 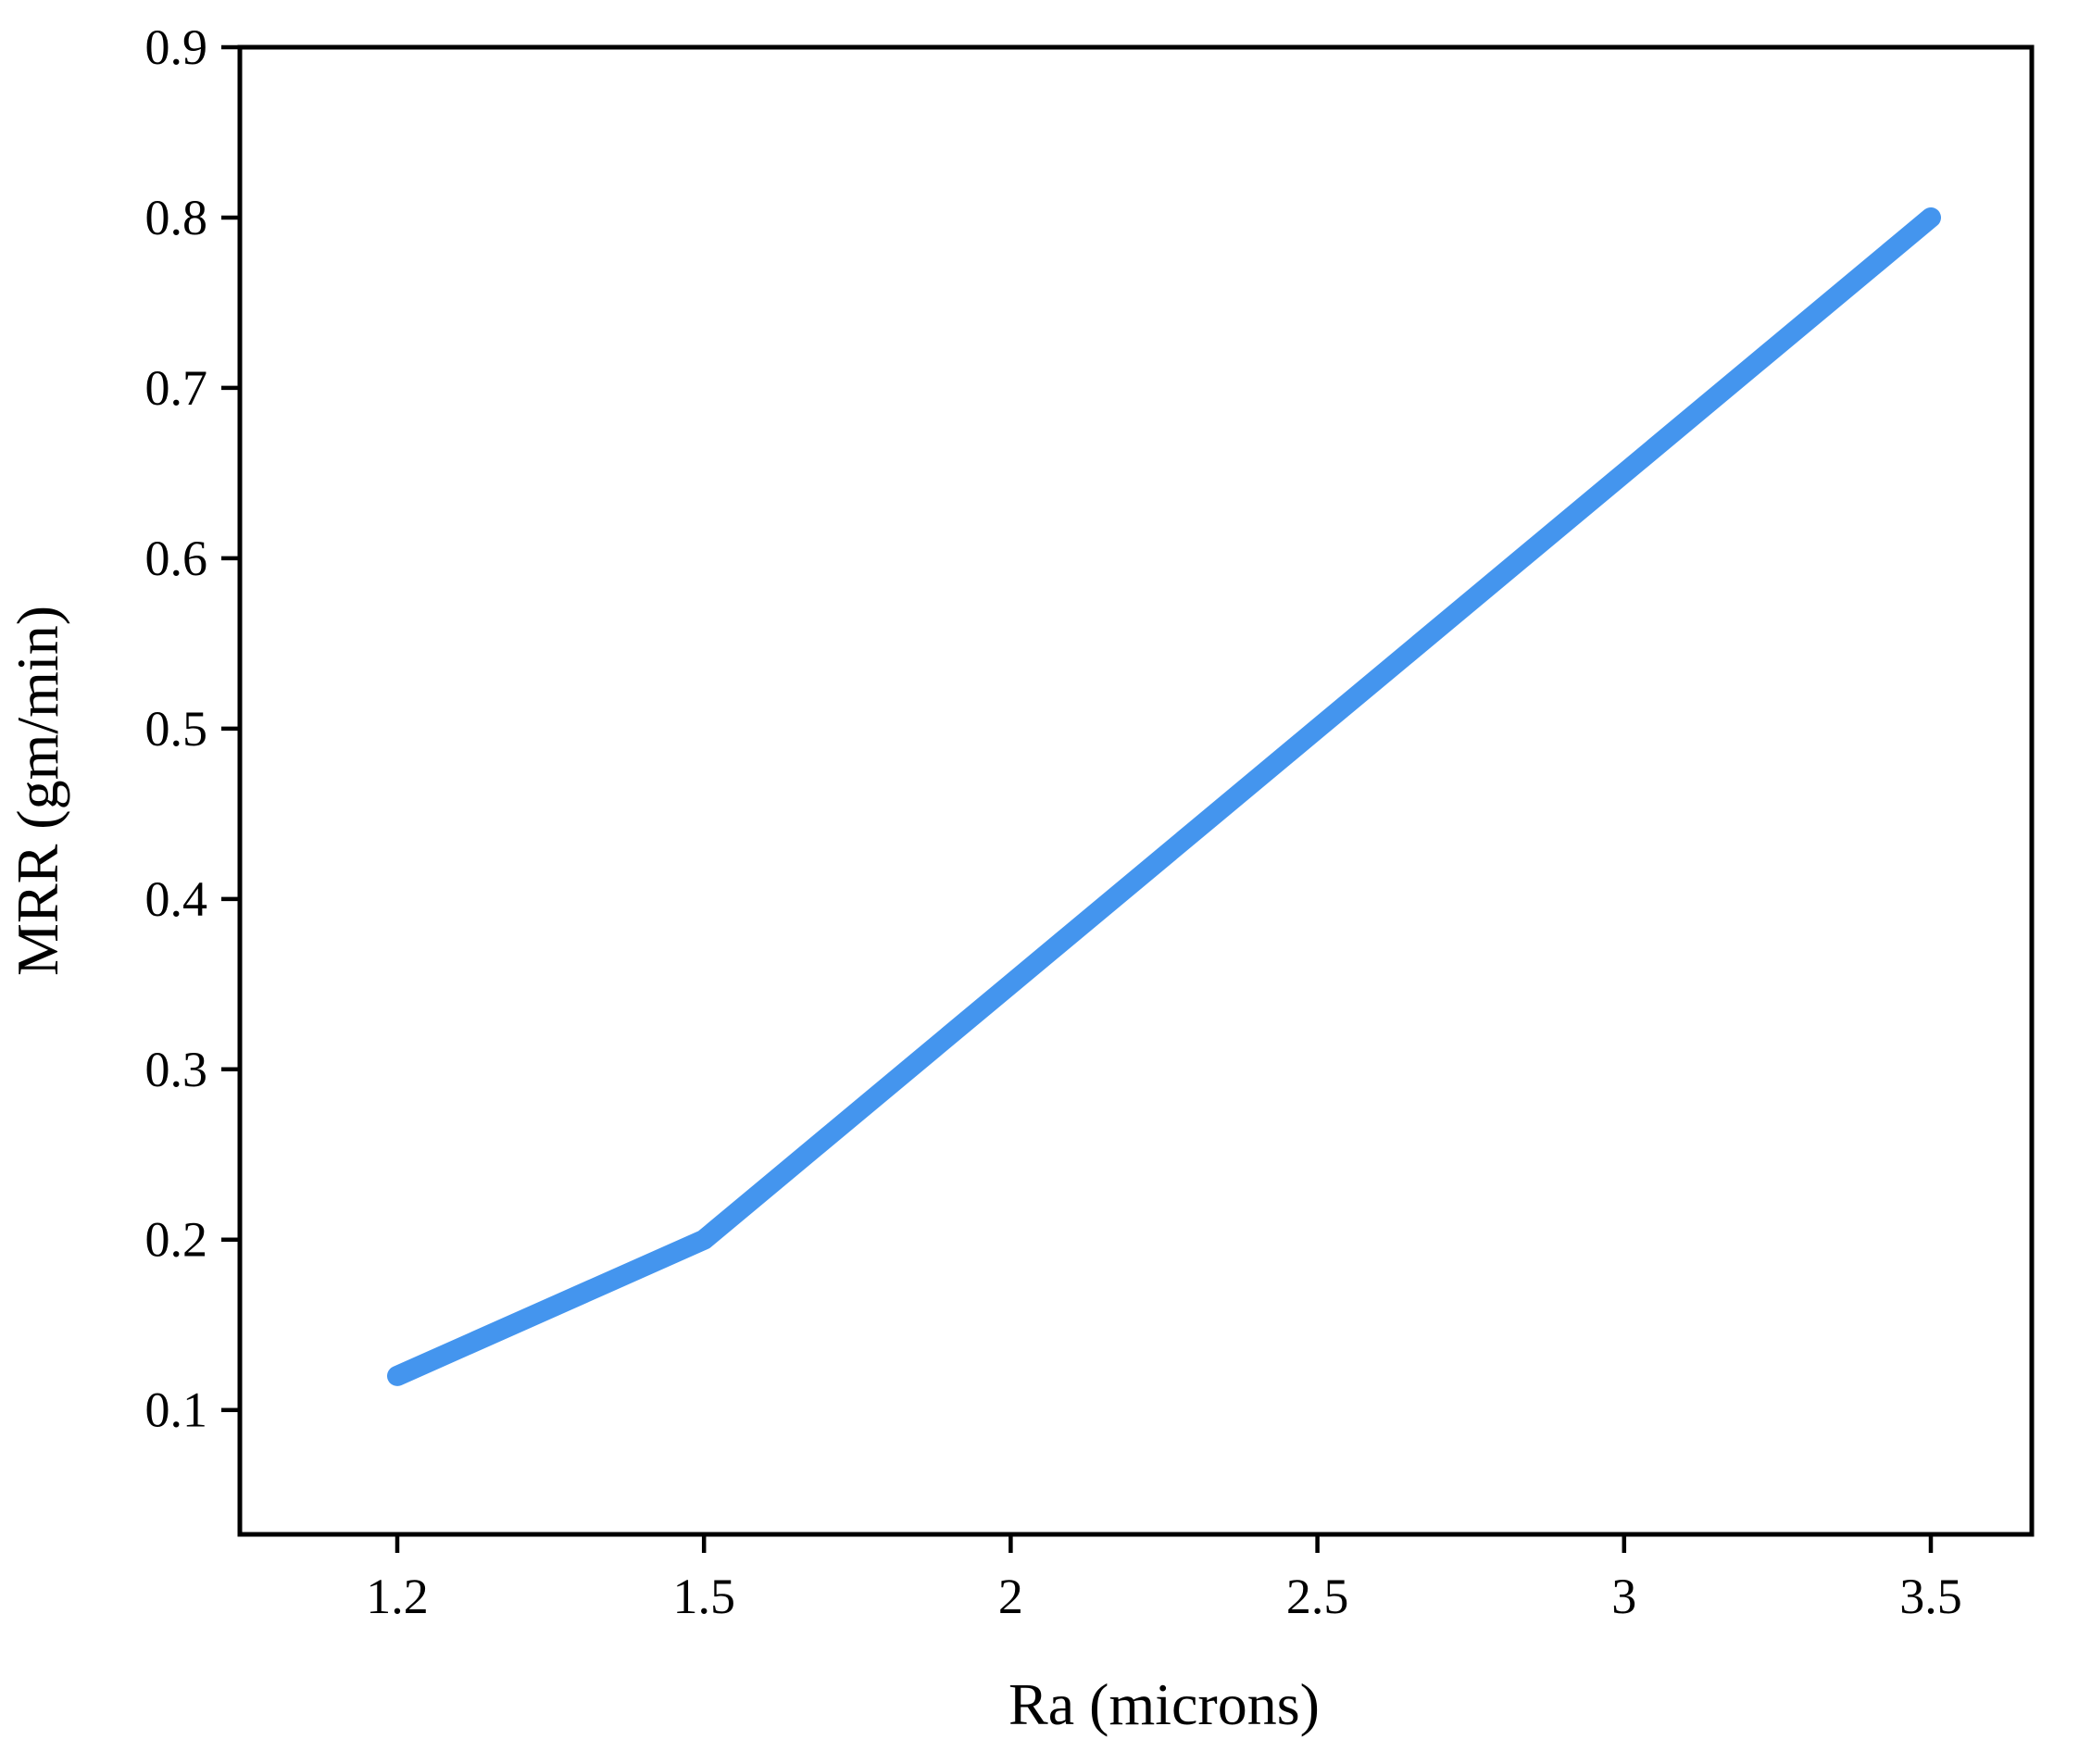 What do you see at coordinates (398, 1596) in the screenshot?
I see `x-tick-label: 1.2` at bounding box center [398, 1596].